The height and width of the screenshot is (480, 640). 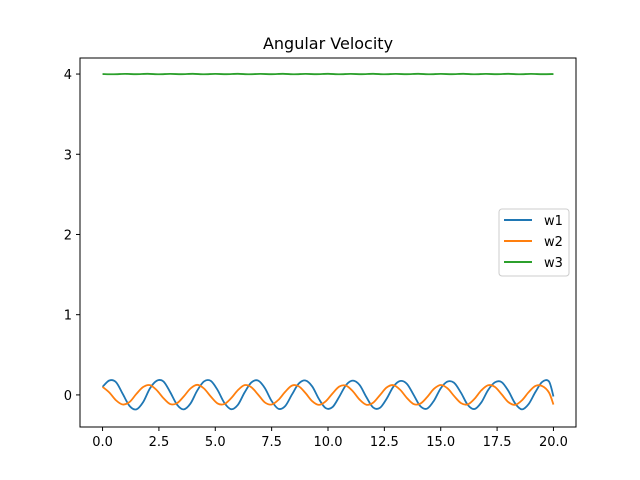 What do you see at coordinates (384, 442) in the screenshot?
I see `x-tick-label: 12.5` at bounding box center [384, 442].